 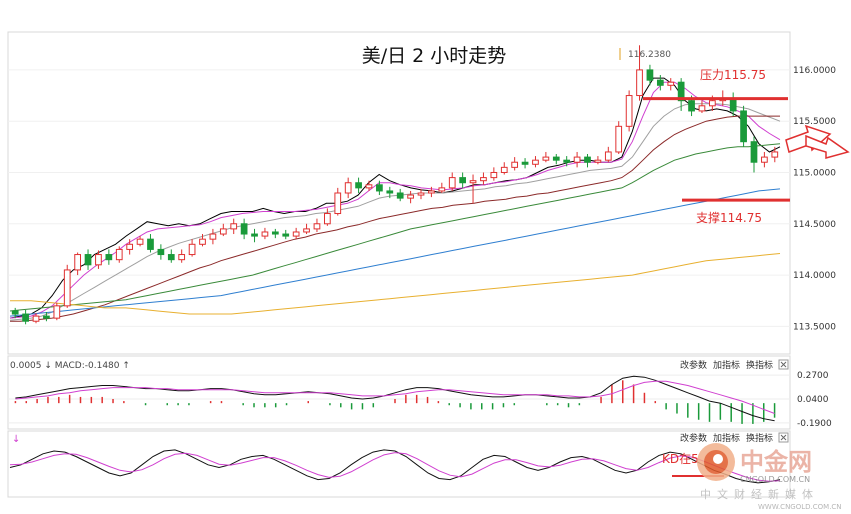 What do you see at coordinates (783, 437) in the screenshot?
I see `kd-close-icon` at bounding box center [783, 437].